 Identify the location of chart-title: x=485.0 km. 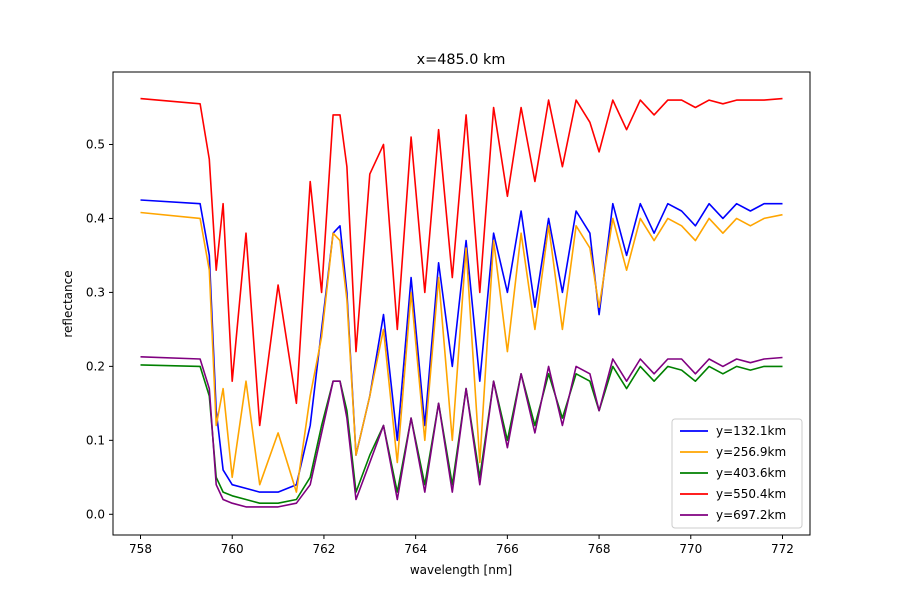
(461, 60).